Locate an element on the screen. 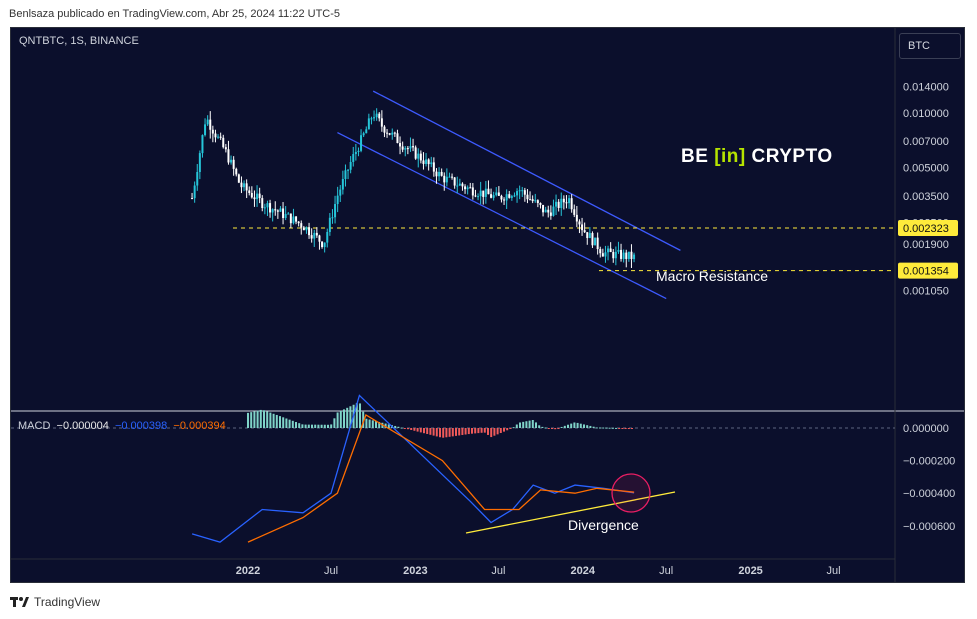 The height and width of the screenshot is (619, 977). macd-tick-label: −0.000600 is located at coordinates (929, 527).